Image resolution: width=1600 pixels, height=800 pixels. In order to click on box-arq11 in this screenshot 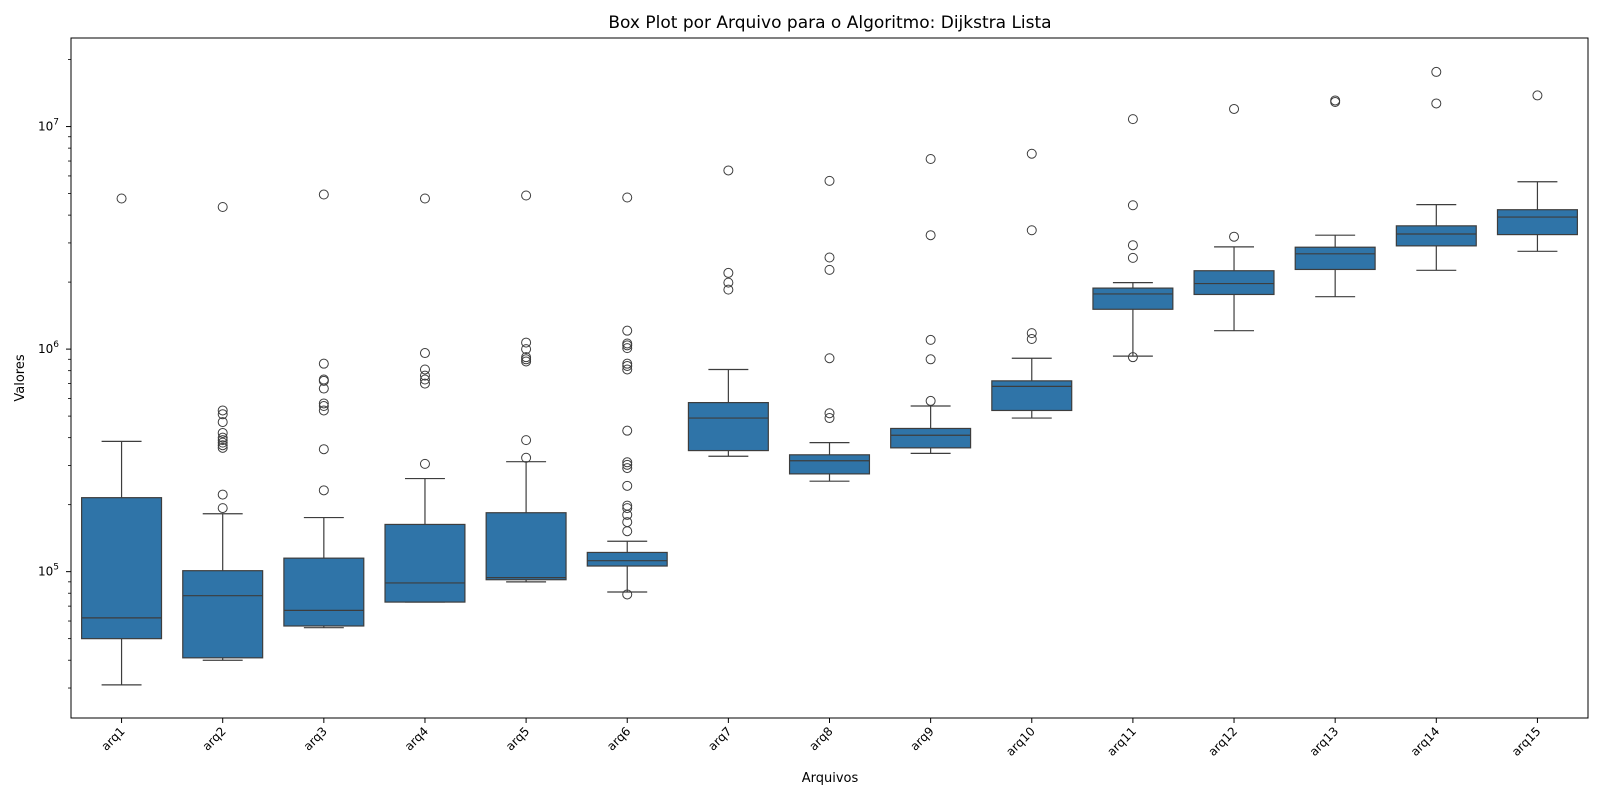, I will do `click(1133, 238)`.